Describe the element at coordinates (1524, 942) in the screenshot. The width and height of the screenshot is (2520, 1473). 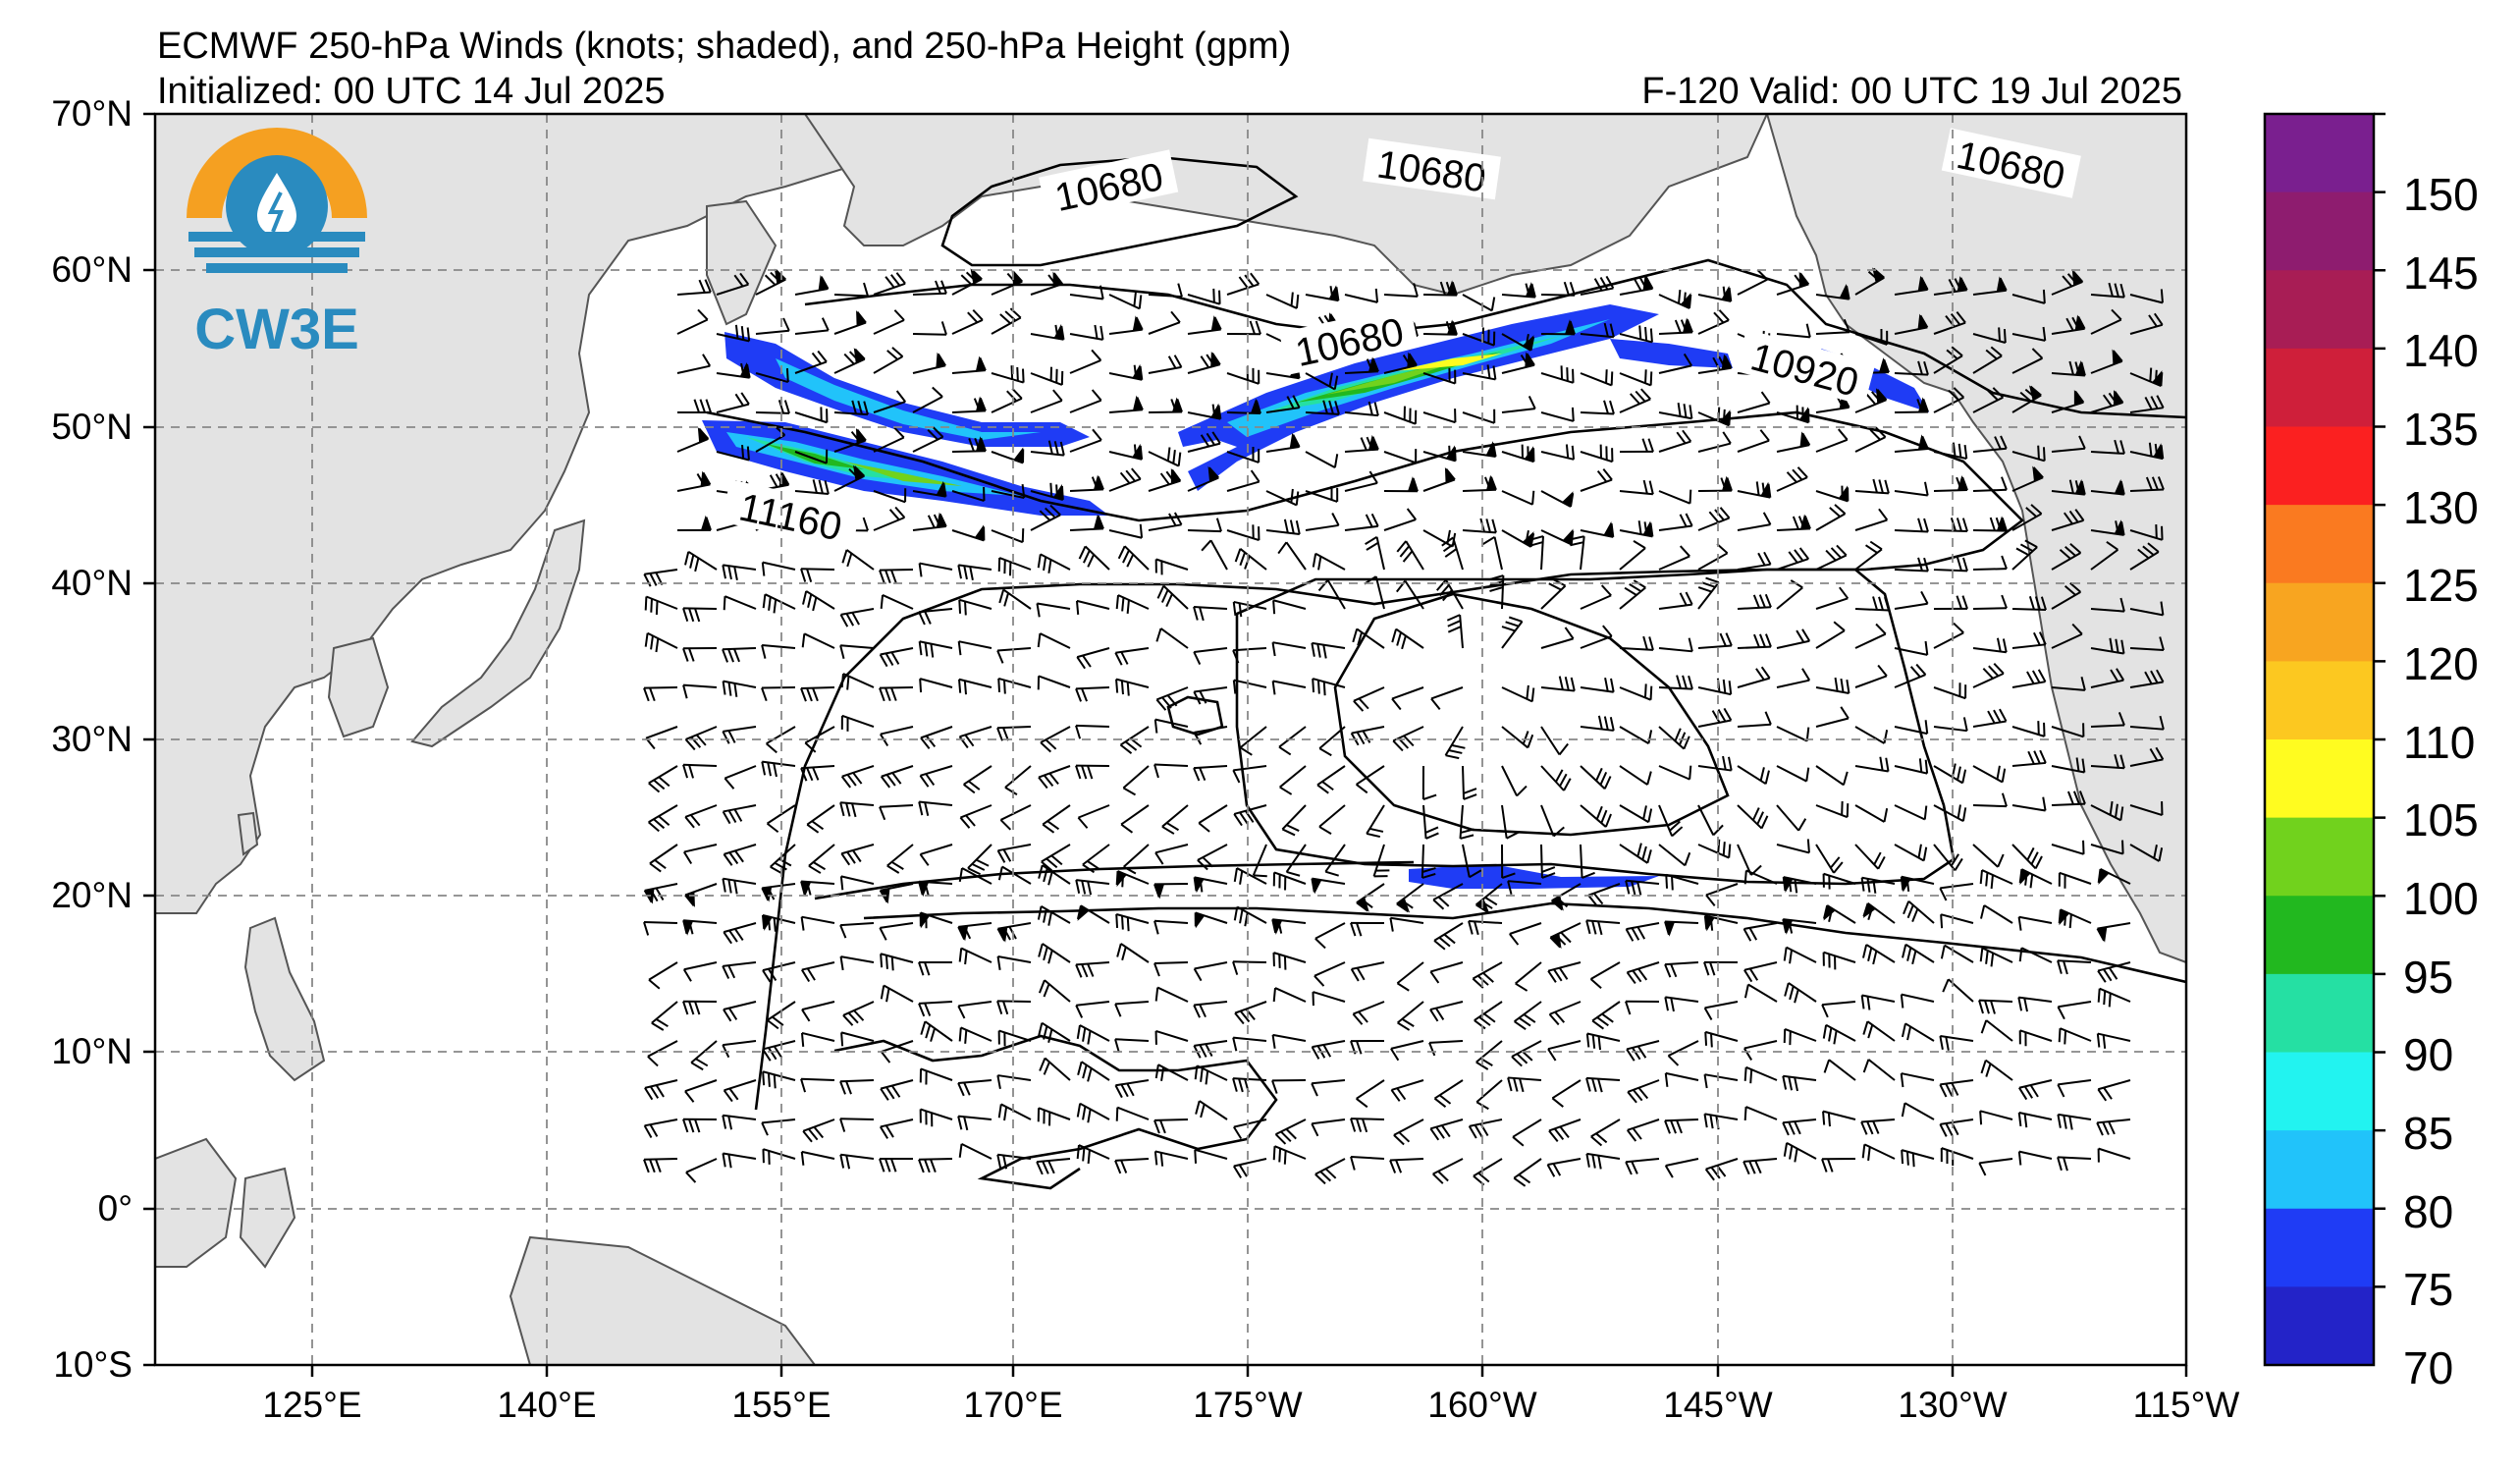
I see `height-contour` at that location.